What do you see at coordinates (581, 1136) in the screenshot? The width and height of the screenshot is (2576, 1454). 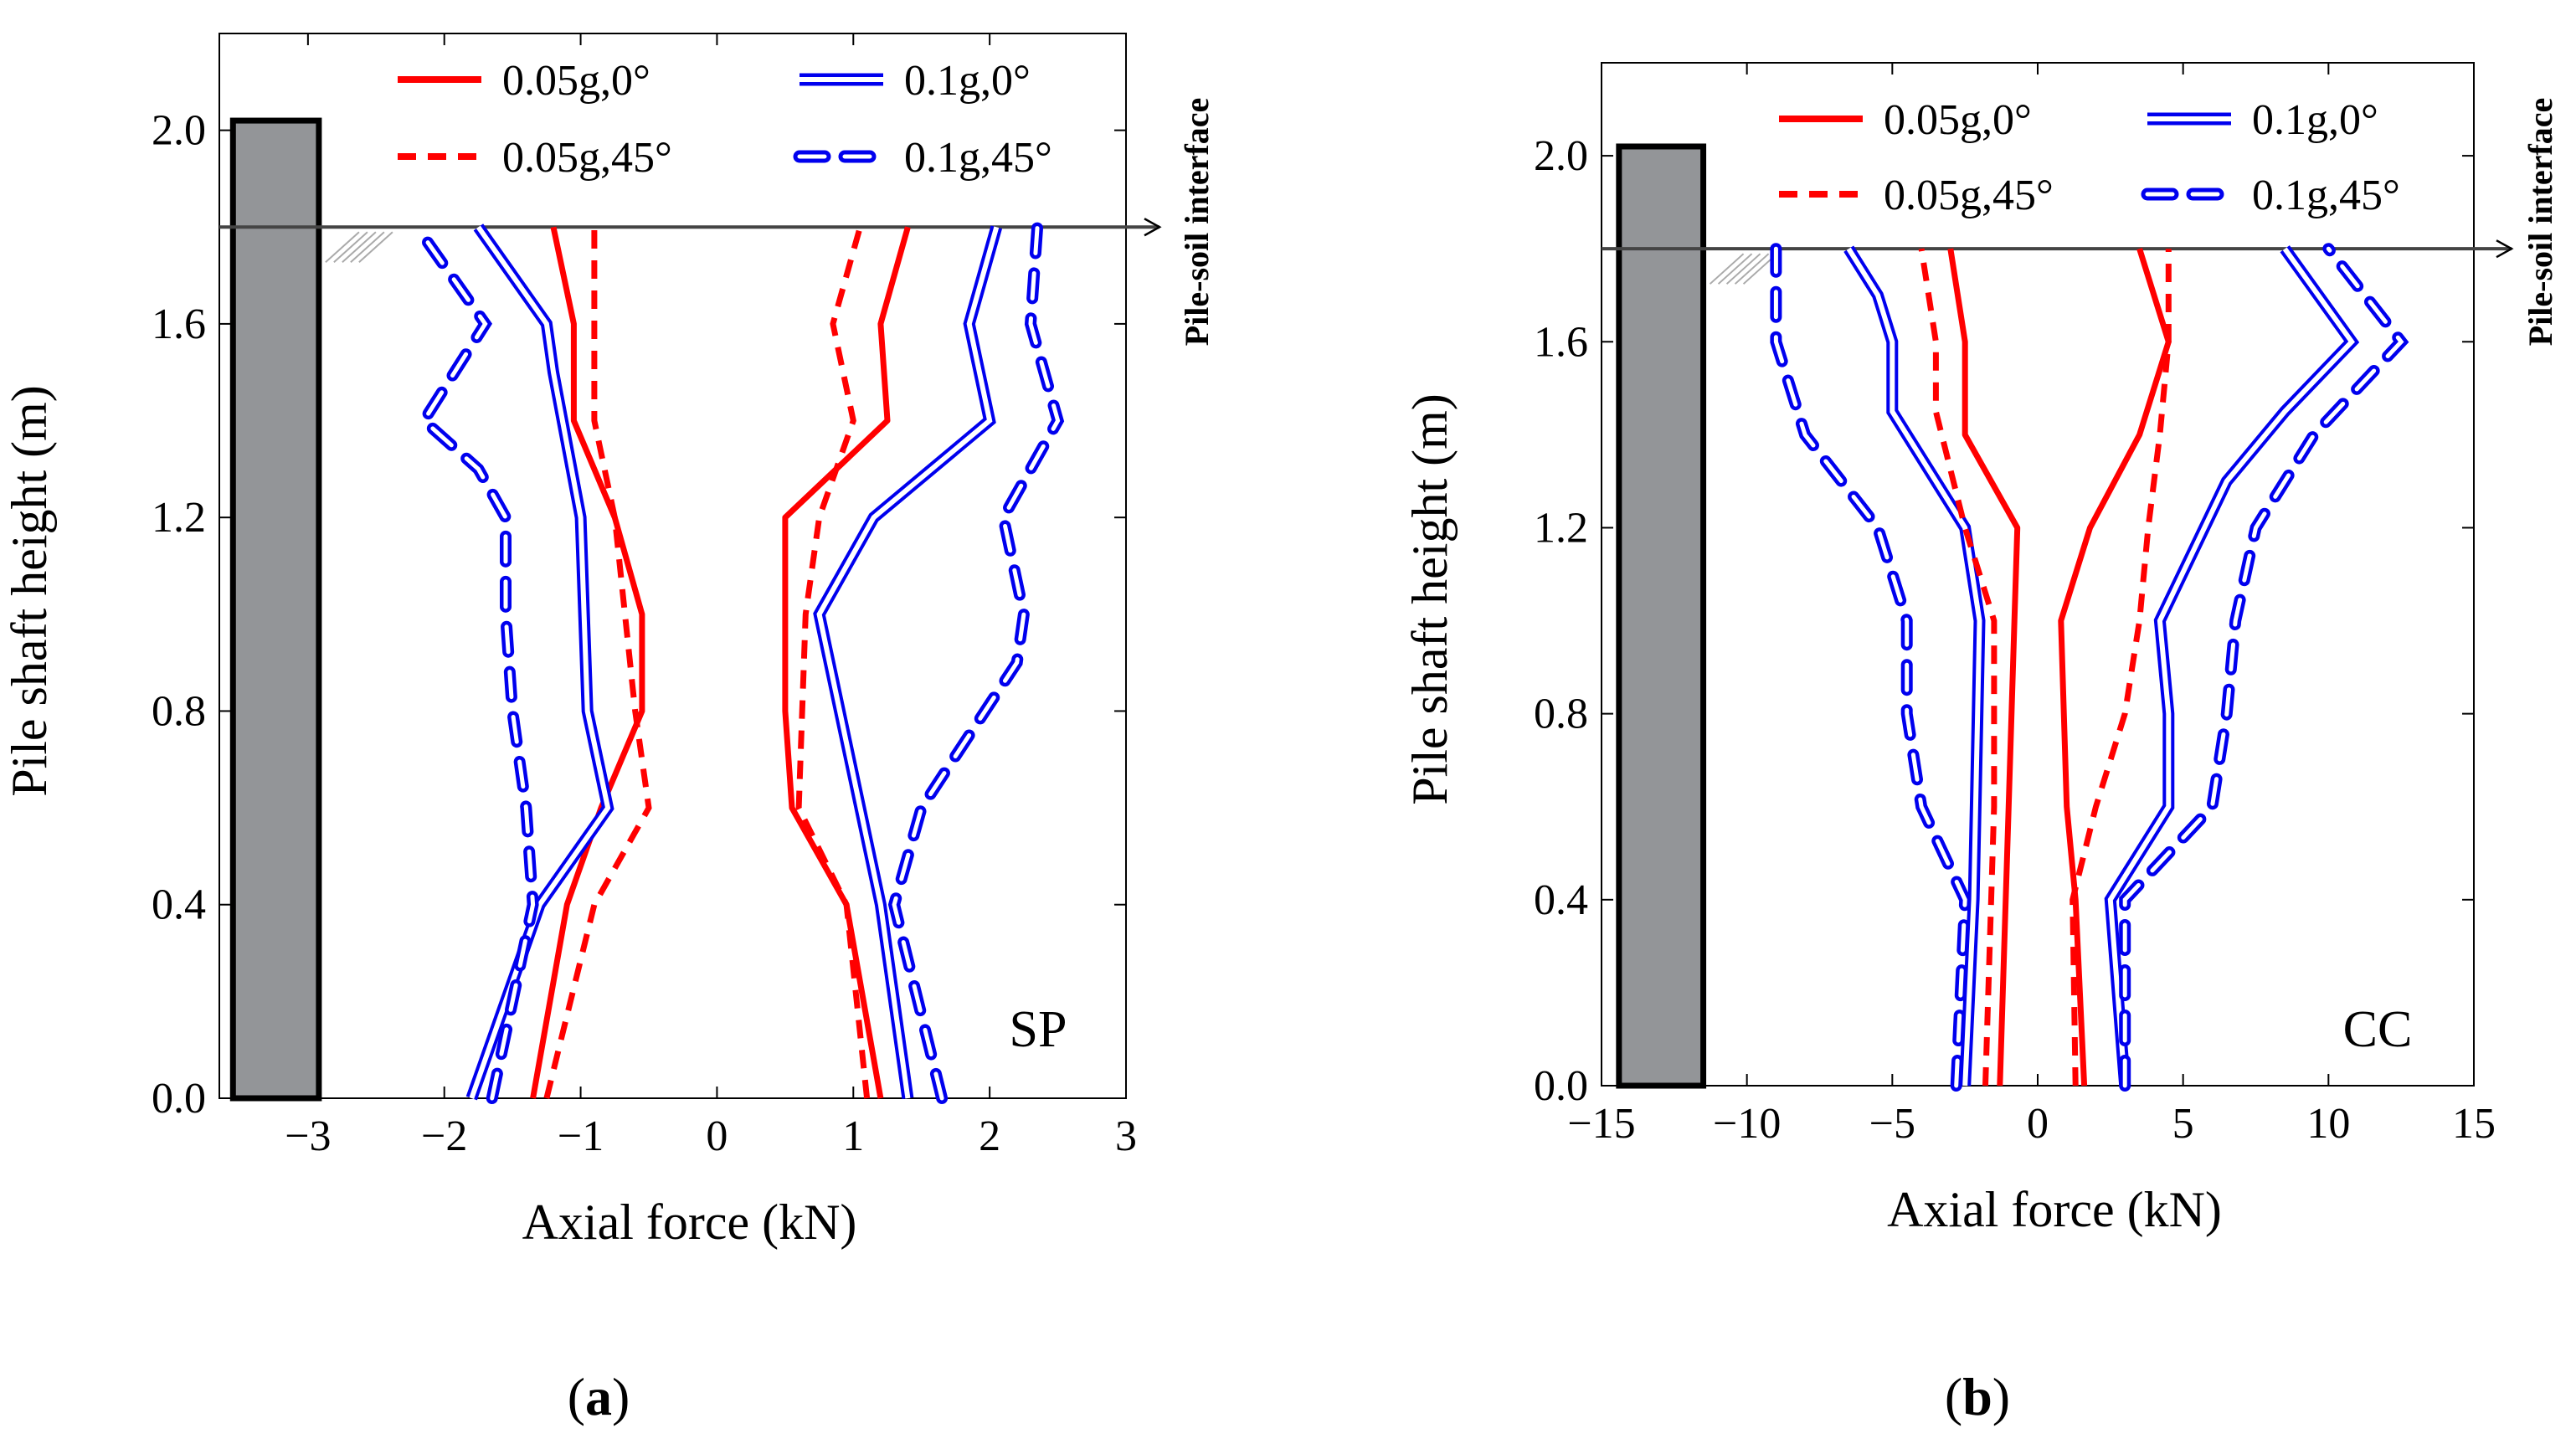 I see `x-tick-label: −1` at bounding box center [581, 1136].